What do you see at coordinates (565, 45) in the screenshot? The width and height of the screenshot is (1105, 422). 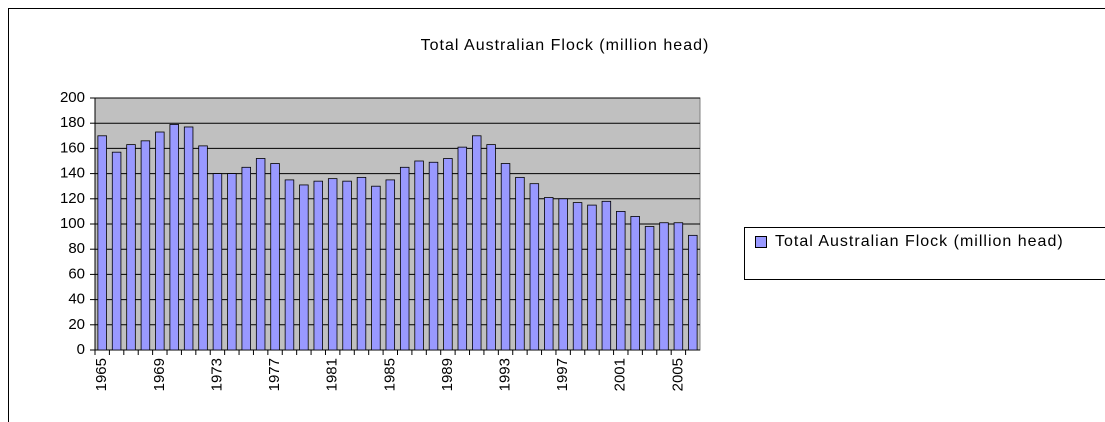 I see `chart-title: Total Australian Flock (million head)` at bounding box center [565, 45].